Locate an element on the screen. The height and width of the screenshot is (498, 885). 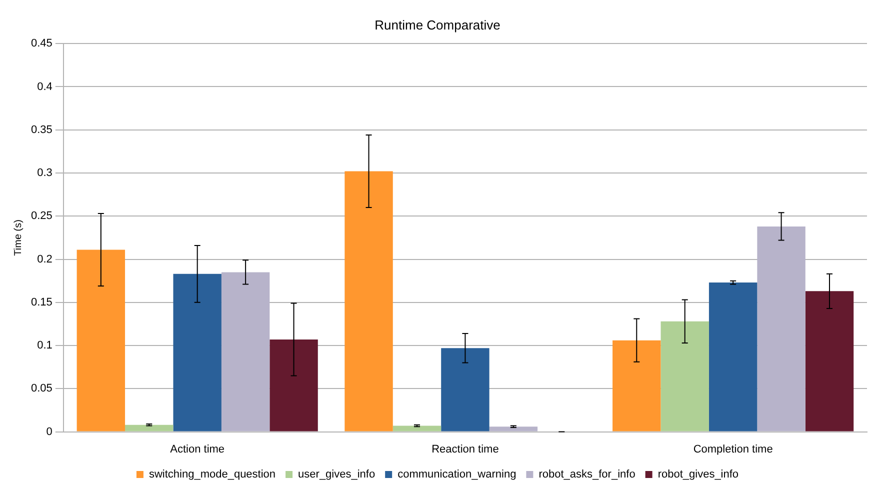
y-tick-label: 0.2 is located at coordinates (44, 259).